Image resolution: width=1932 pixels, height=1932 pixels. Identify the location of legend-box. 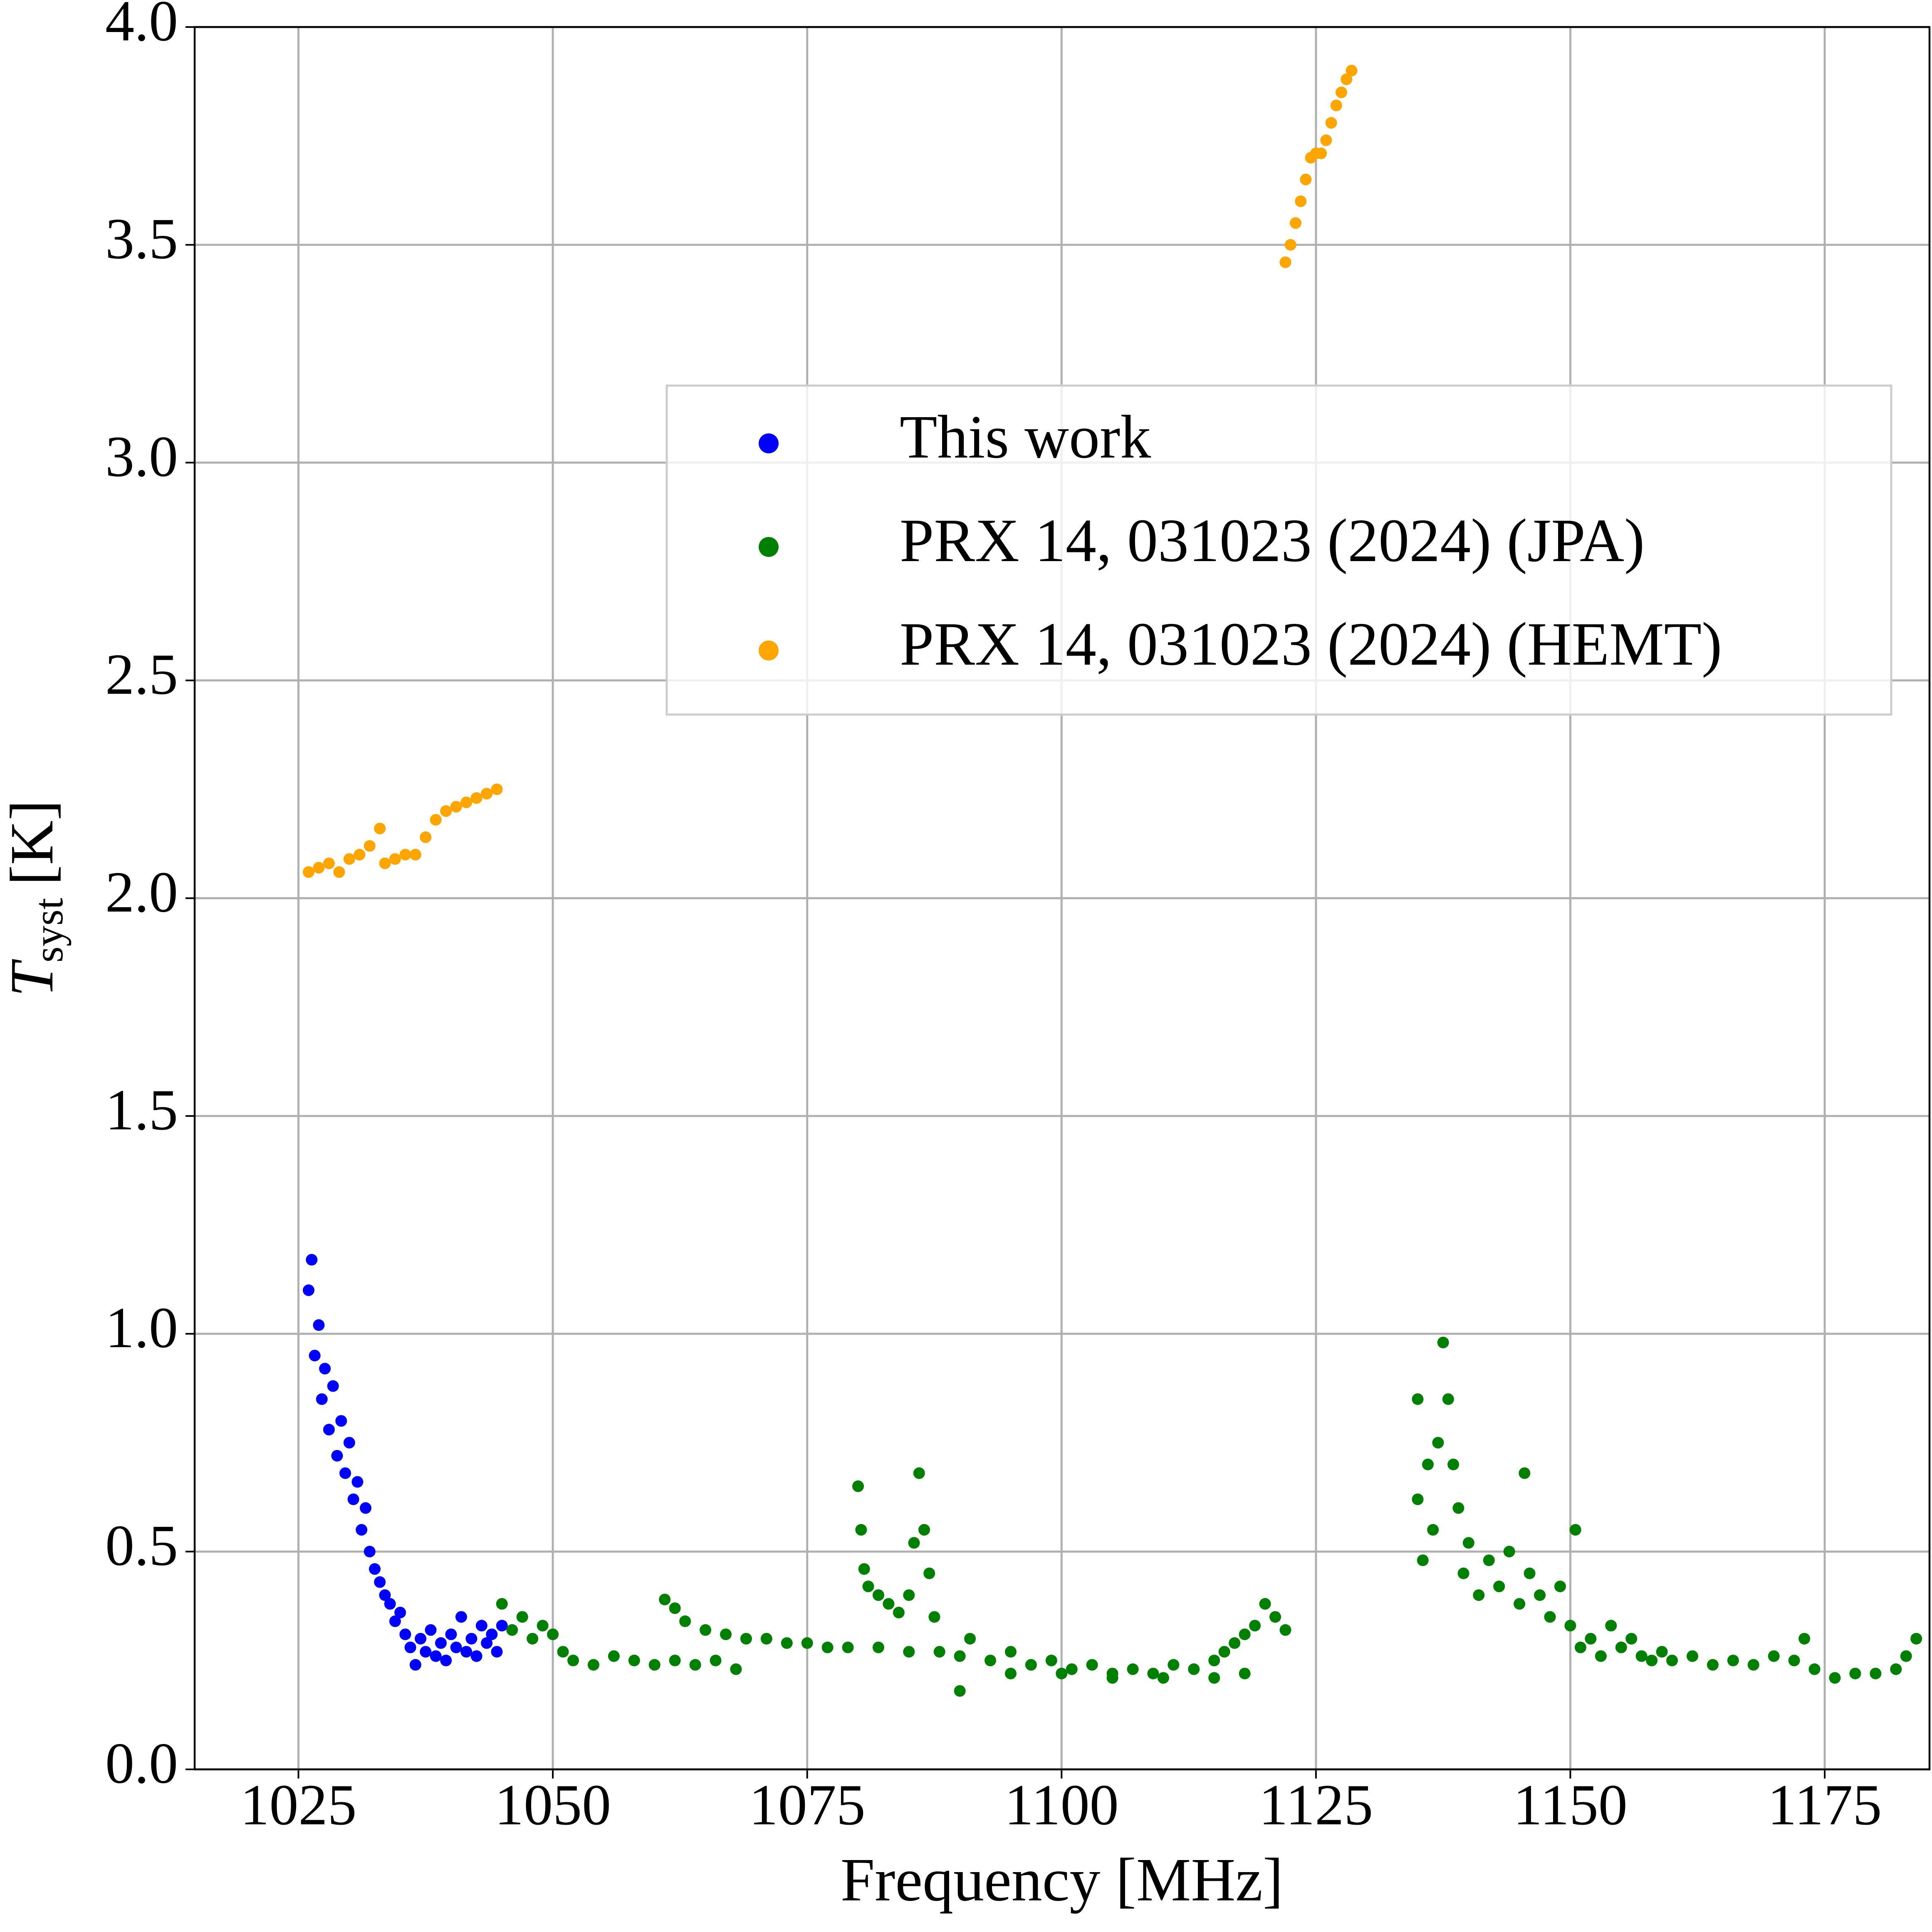
(1278, 550).